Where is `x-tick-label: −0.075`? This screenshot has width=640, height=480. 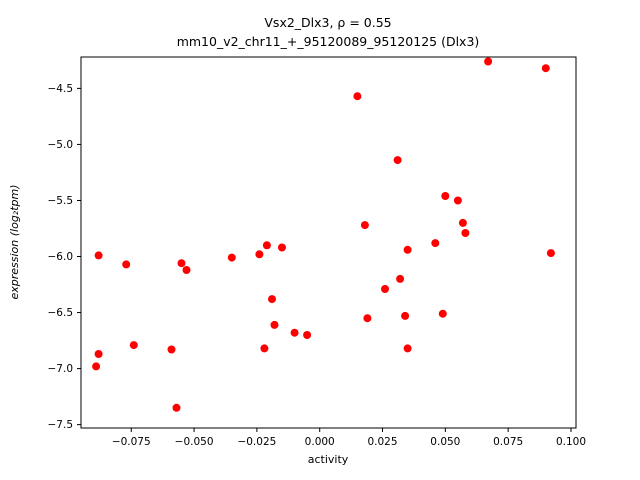
x-tick-label: −0.075 is located at coordinates (131, 442).